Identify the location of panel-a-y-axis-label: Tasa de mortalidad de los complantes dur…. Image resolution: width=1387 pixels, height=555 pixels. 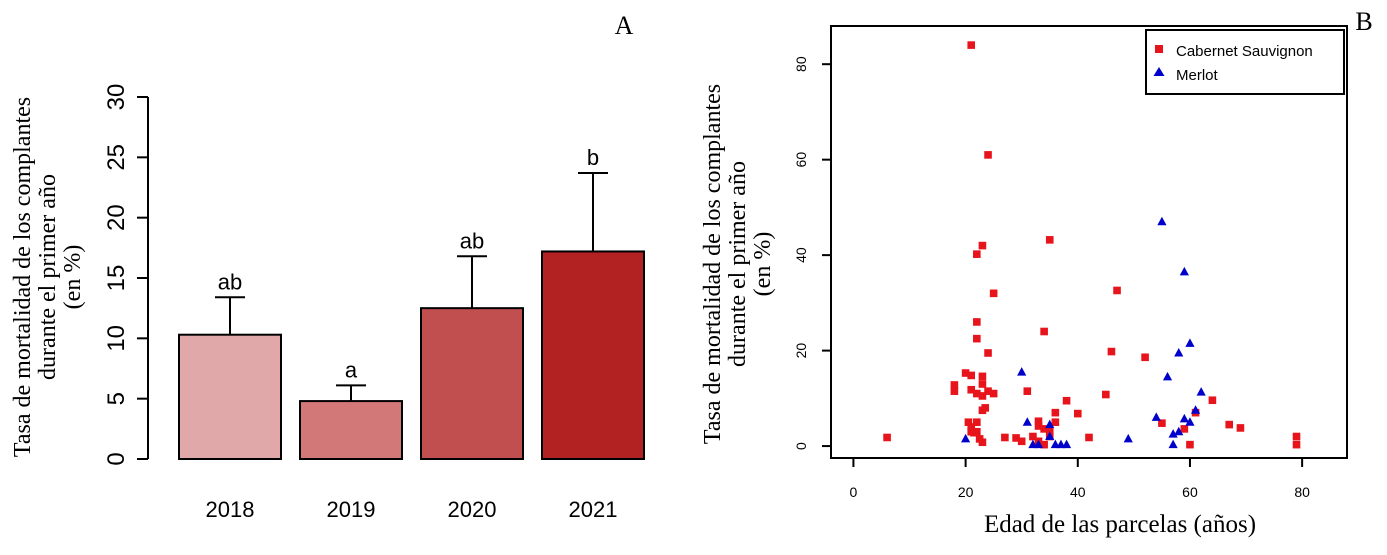
(48, 277).